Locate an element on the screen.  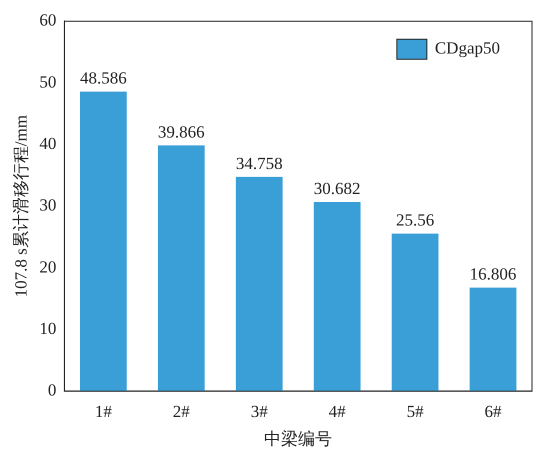
data-label: 30.682 is located at coordinates (337, 188).